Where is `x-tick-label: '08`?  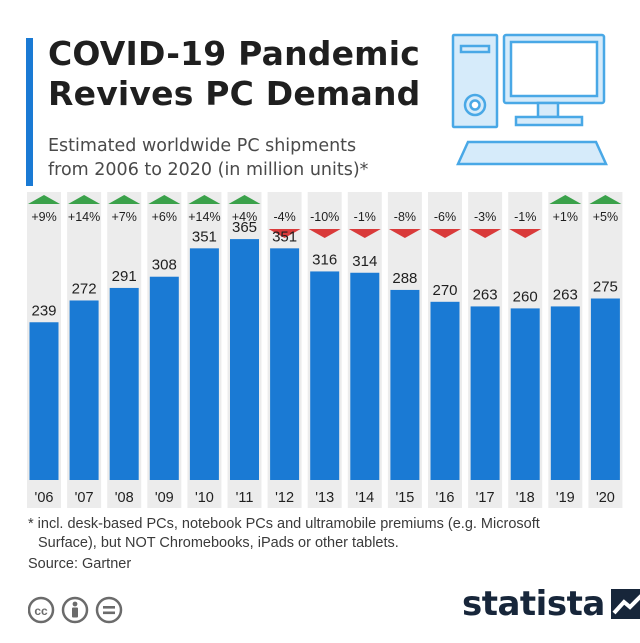 x-tick-label: '08 is located at coordinates (124, 498).